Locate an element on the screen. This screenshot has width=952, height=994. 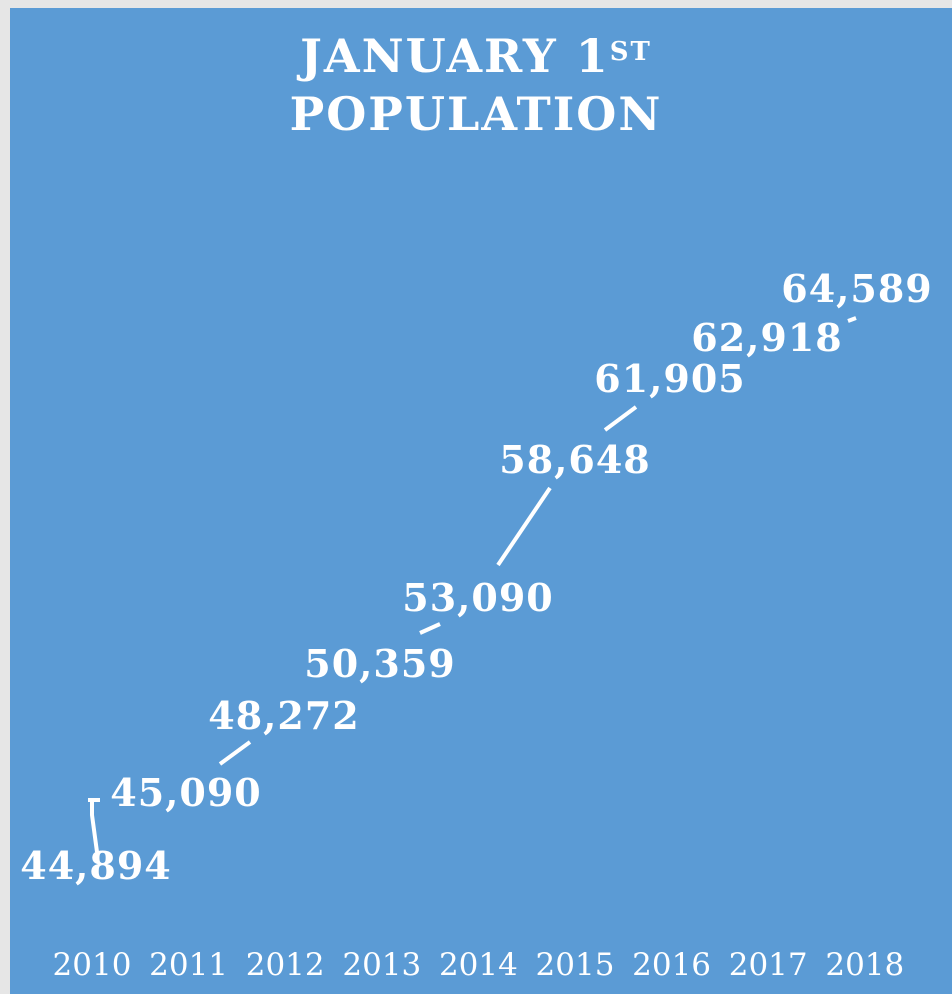
title-superscript: ST is located at coordinates (630, 52).